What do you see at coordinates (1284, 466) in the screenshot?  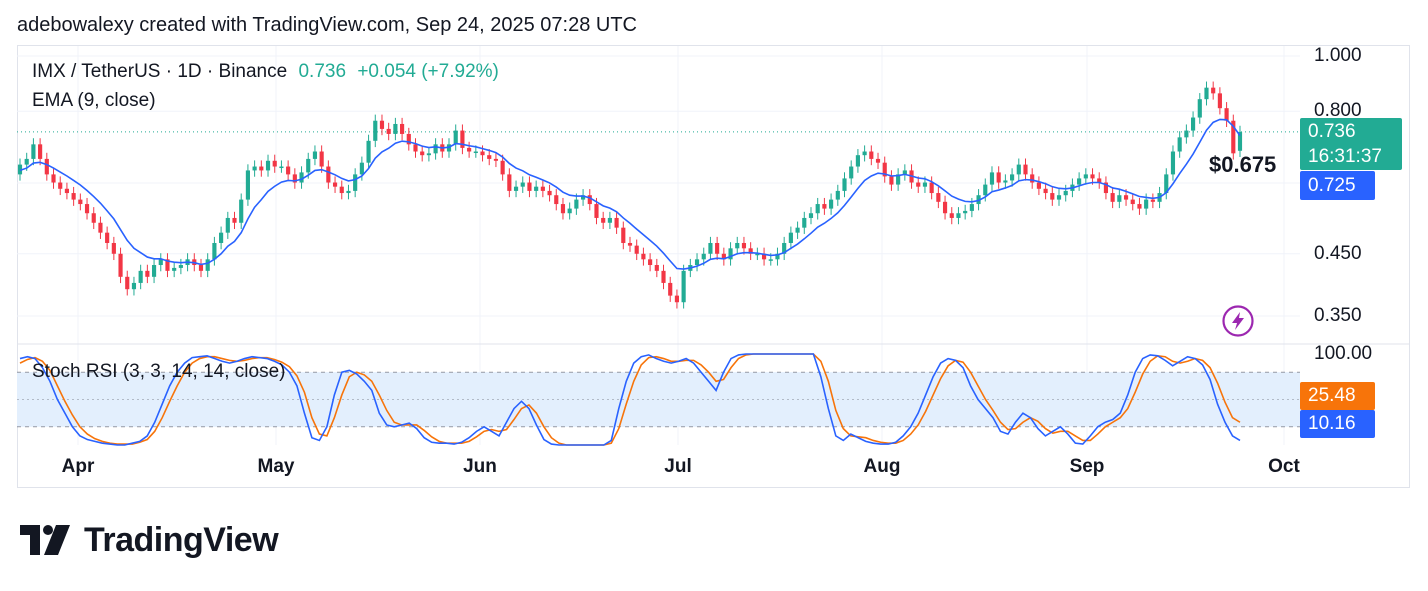 I see `x-tick-label: Oct` at bounding box center [1284, 466].